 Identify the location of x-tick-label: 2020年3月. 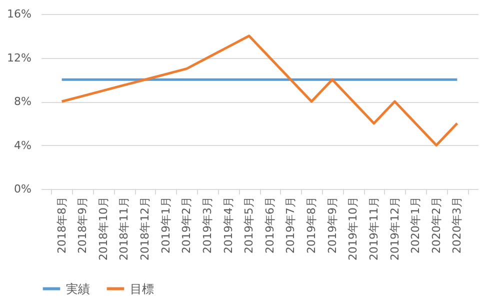
(457, 225).